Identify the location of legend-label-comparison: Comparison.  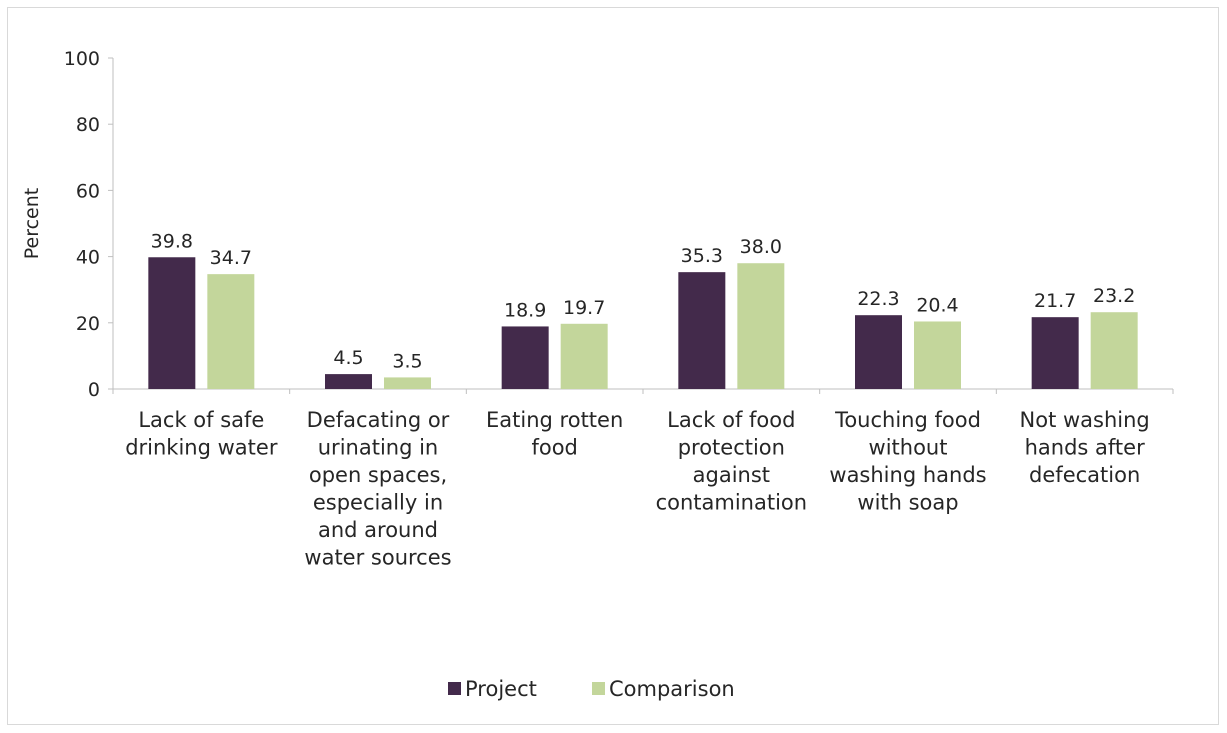
(672, 689).